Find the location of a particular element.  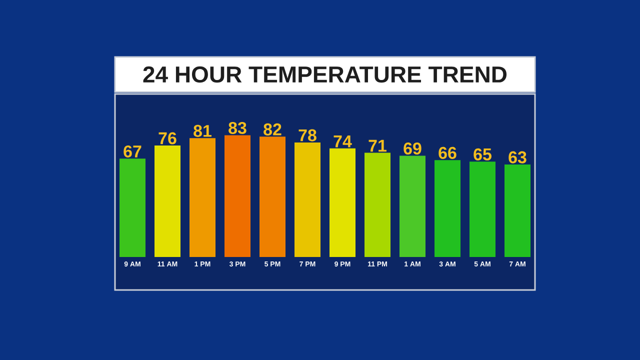

data-label: 63 is located at coordinates (517, 157).